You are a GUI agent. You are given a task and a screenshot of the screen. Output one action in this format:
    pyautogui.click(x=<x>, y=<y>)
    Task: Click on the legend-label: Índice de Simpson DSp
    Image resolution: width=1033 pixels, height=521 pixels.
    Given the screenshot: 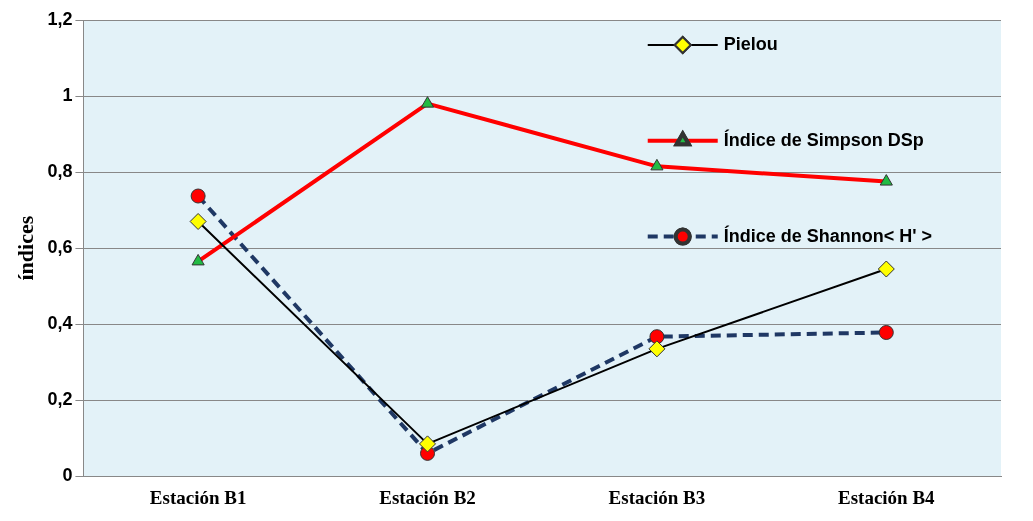 What is the action you would take?
    pyautogui.click(x=823, y=139)
    